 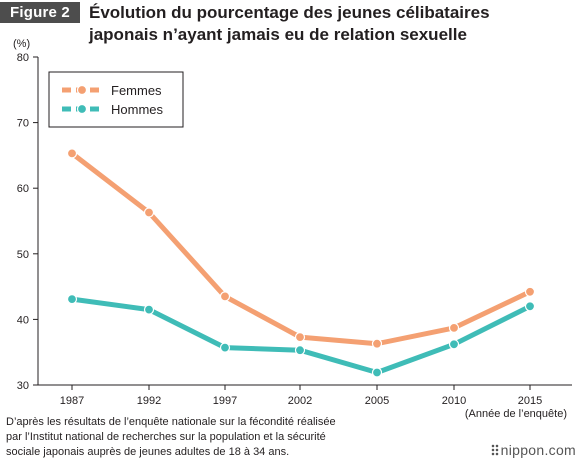 I want to click on x-tick-label: 1997, so click(x=225, y=401).